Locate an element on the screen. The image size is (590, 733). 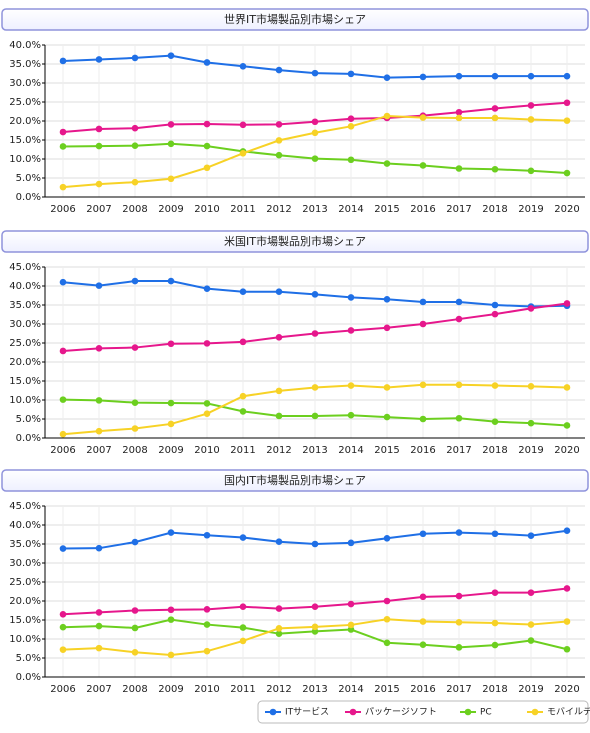
y-tick-label: 5.0% is located at coordinates (28, 178).